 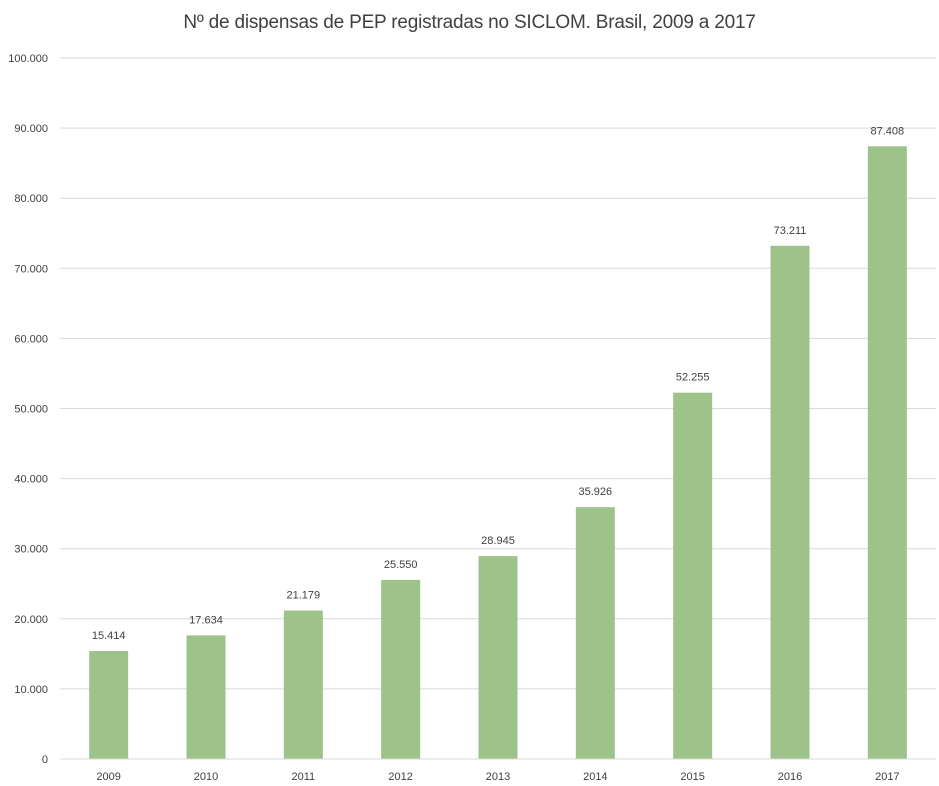 What do you see at coordinates (109, 704) in the screenshot?
I see `bar-2009` at bounding box center [109, 704].